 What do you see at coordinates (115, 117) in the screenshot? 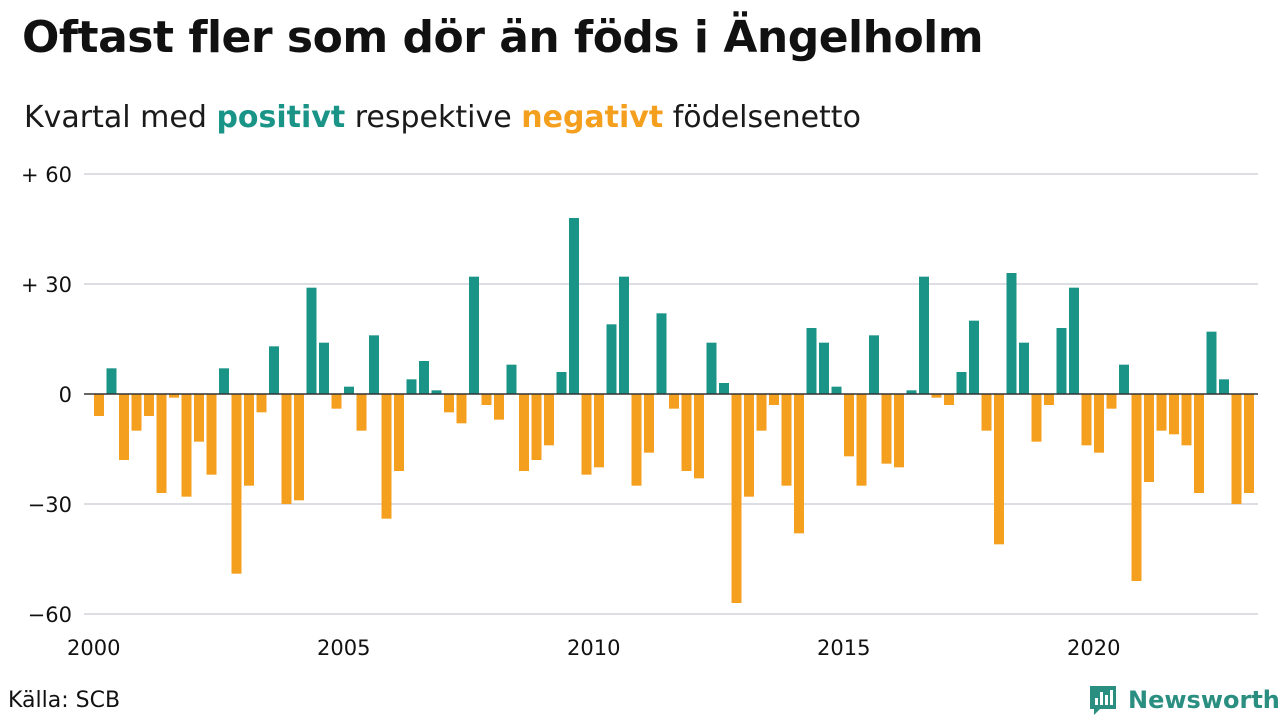
I see `subtitle-prefix: Kvartal med` at bounding box center [115, 117].